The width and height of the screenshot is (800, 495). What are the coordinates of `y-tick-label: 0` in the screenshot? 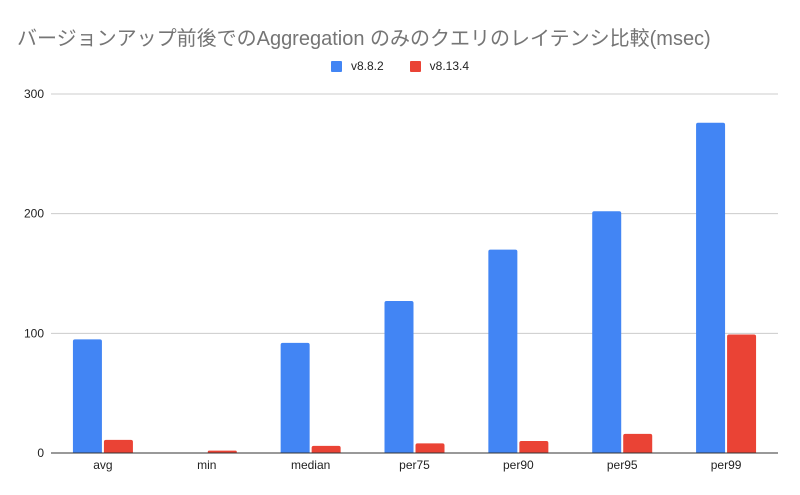 It's located at (40, 453).